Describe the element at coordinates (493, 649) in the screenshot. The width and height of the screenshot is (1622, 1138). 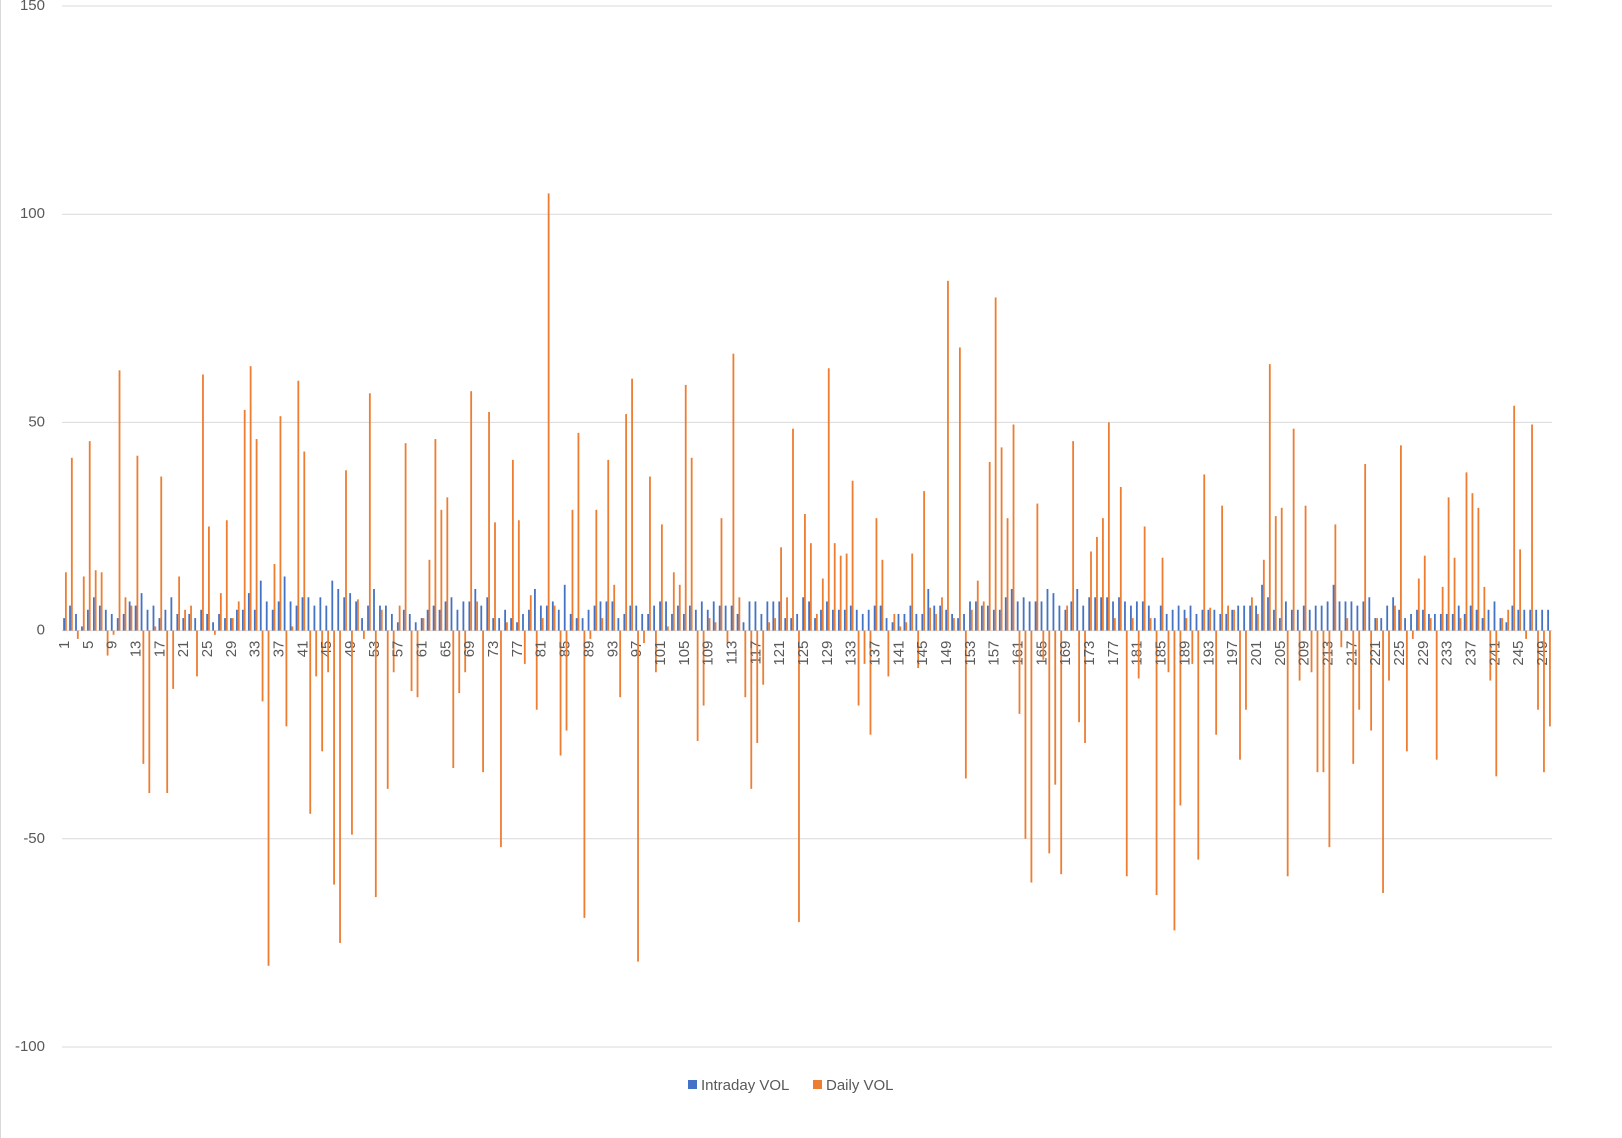
I see `x-tick-label: 73` at that location.